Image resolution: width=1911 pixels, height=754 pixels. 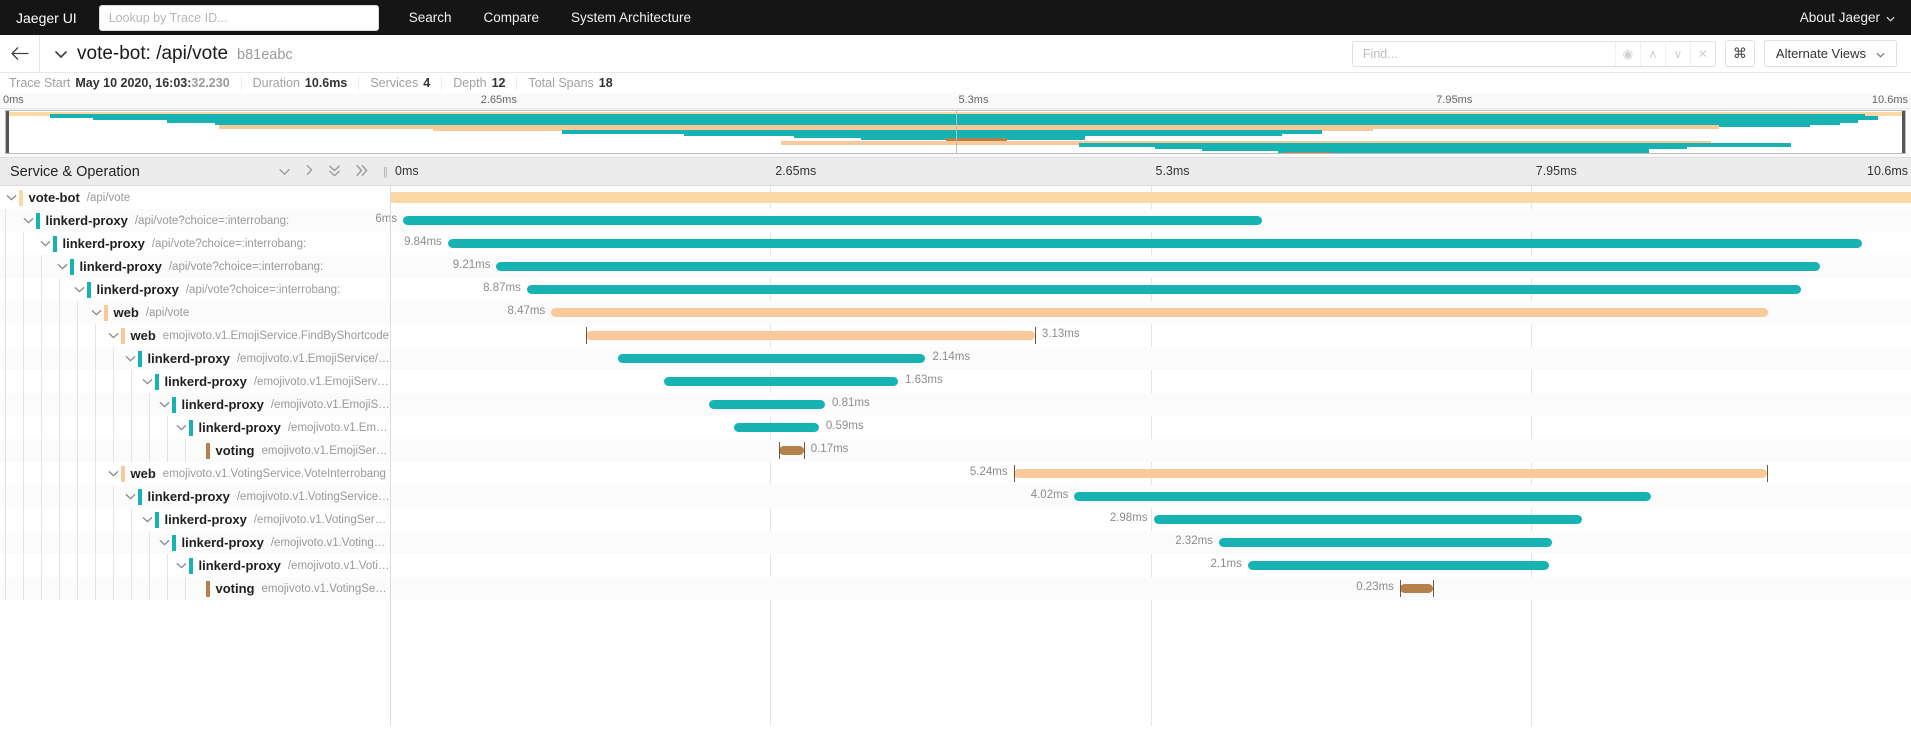 I want to click on trace-id-search-input, so click(x=238, y=17).